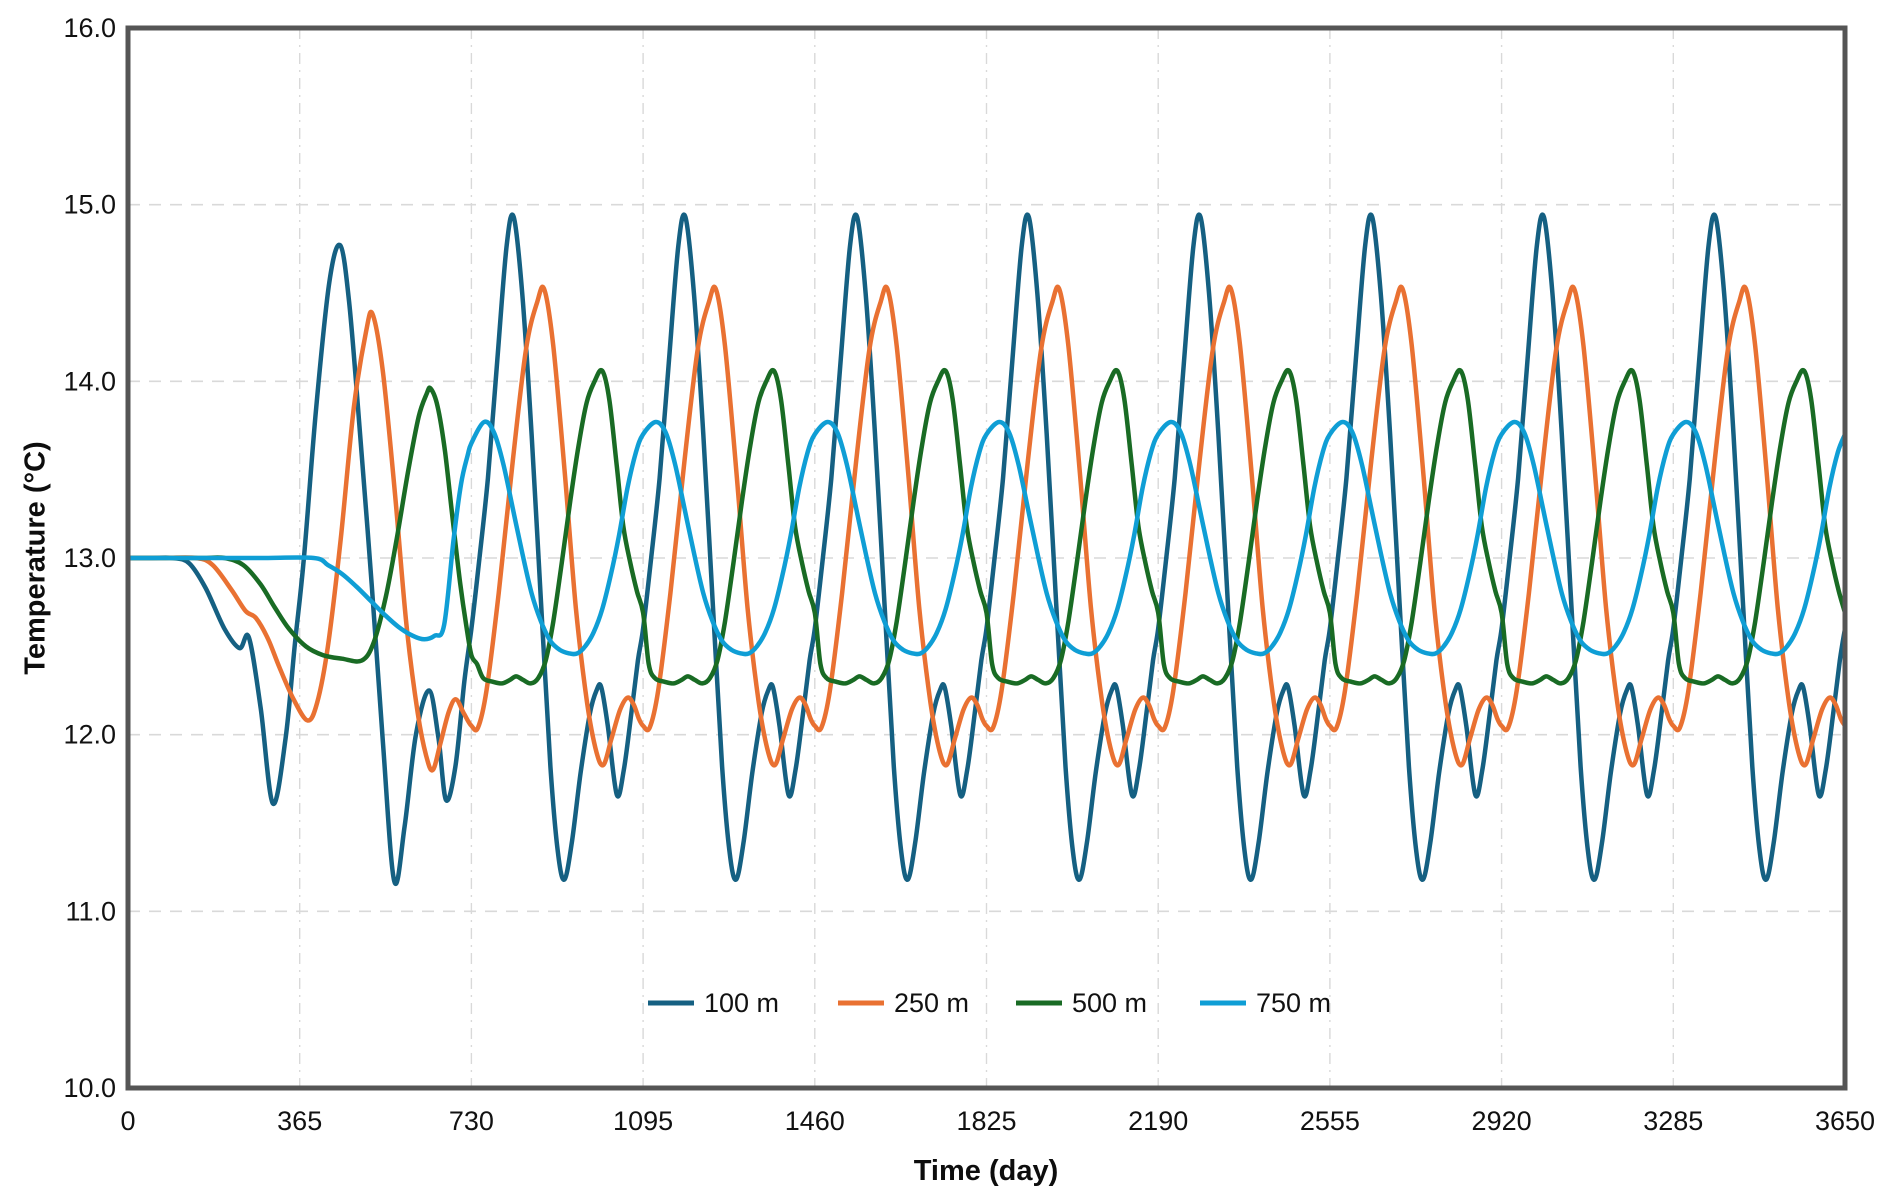 This screenshot has height=1202, width=1892. Describe the element at coordinates (35, 558) in the screenshot. I see `y-axis-title: Temperature (°C)` at that location.